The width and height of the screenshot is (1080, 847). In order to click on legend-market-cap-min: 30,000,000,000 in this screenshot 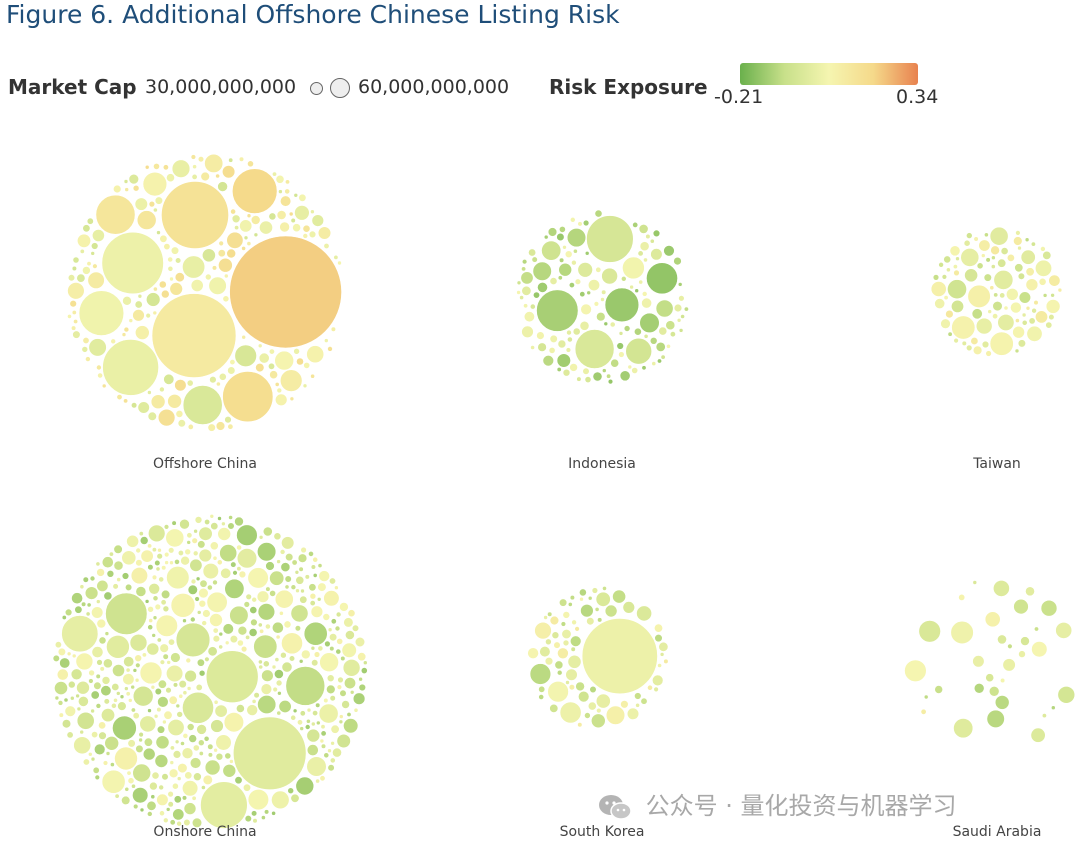, I will do `click(221, 87)`.